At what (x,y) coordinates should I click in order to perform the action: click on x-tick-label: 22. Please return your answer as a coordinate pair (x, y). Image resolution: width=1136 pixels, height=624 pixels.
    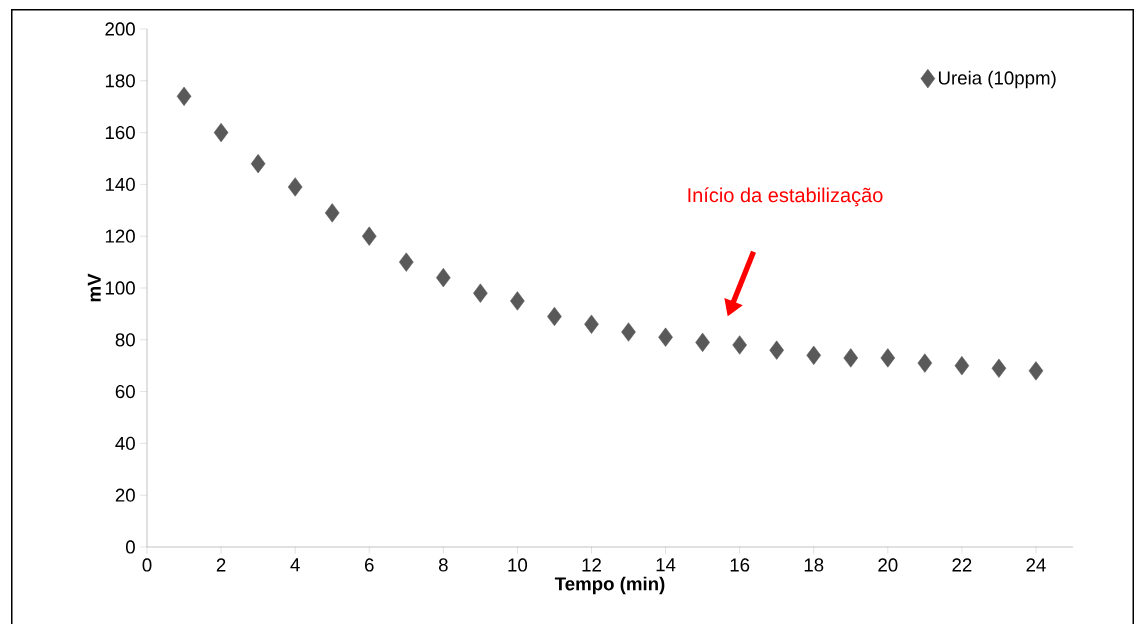
    Looking at the image, I should click on (962, 565).